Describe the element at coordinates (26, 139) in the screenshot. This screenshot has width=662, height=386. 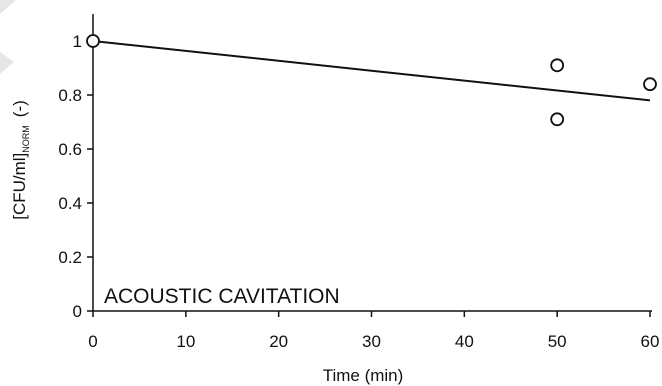
I see `y-axis-label-subscript: NORM` at that location.